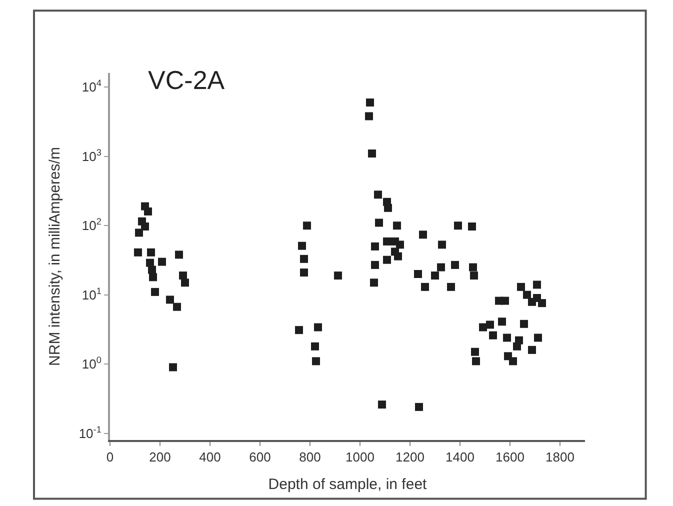 The height and width of the screenshot is (506, 673). Describe the element at coordinates (310, 456) in the screenshot. I see `x-tick-label: 800` at that location.